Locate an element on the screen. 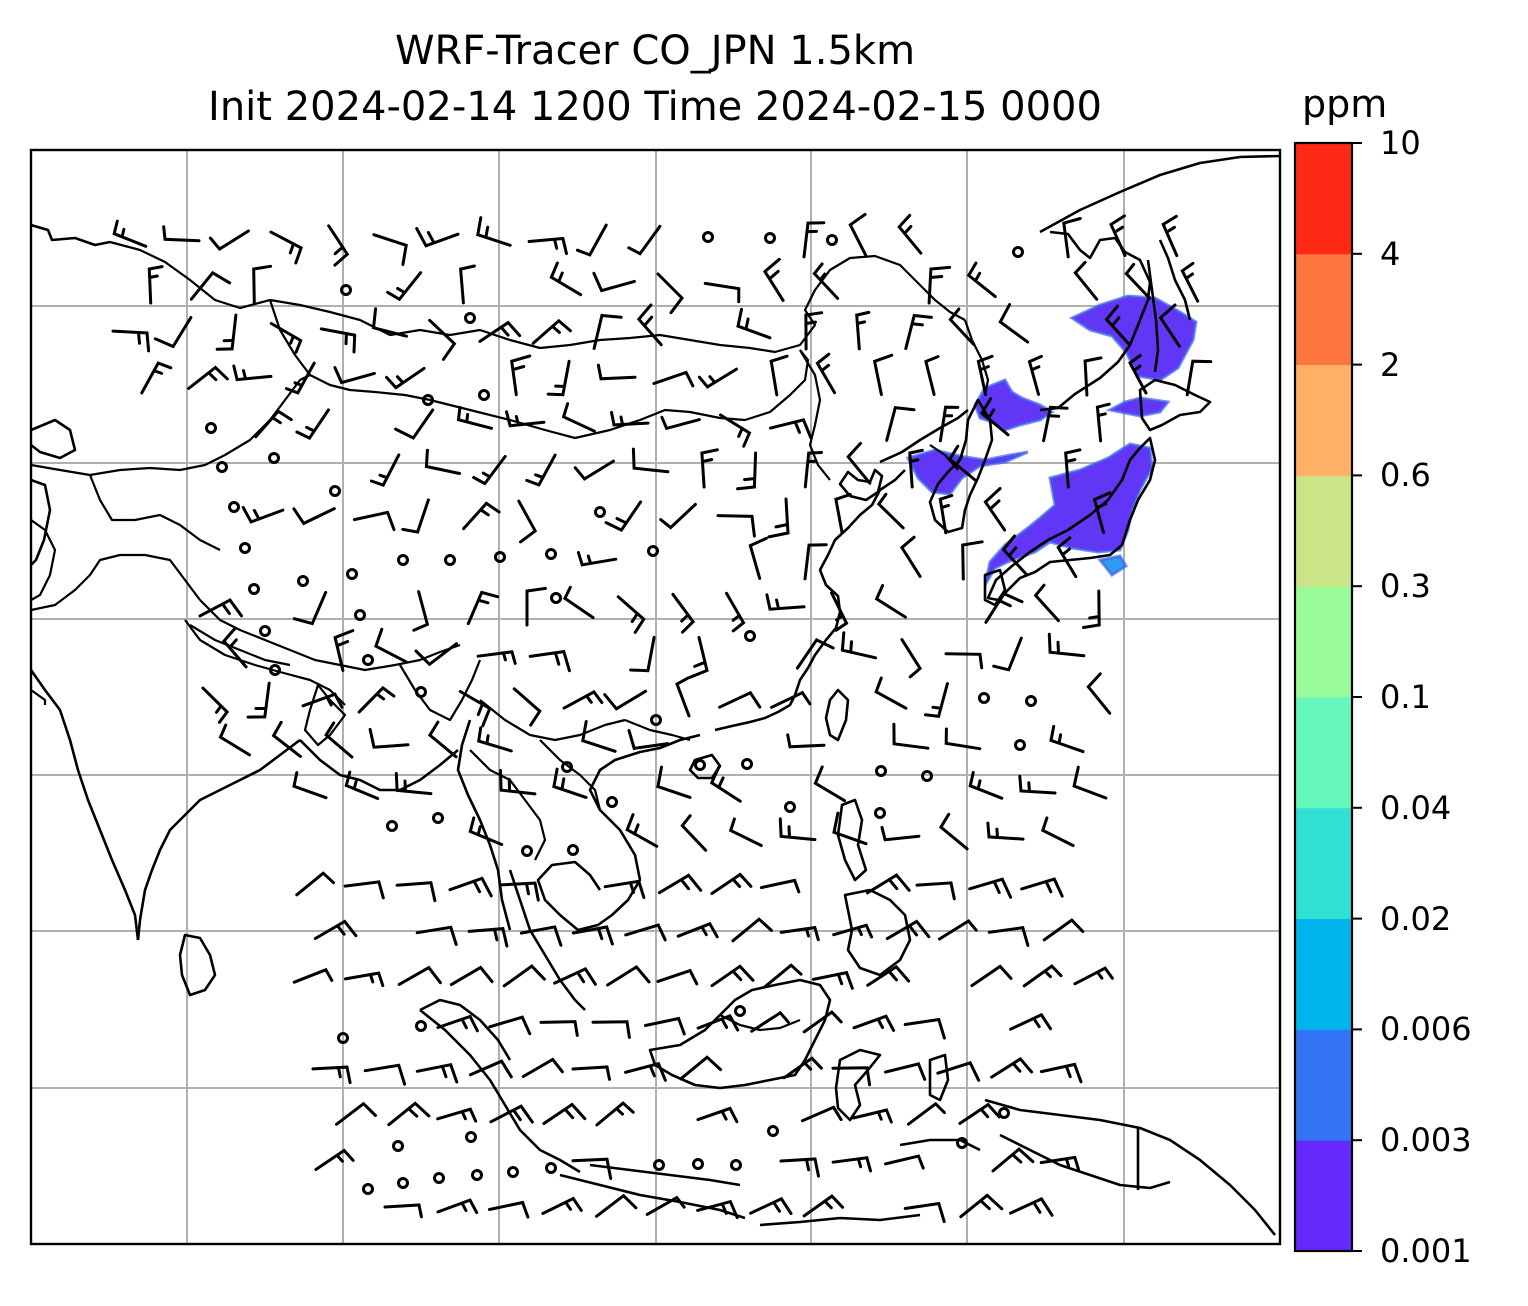 The height and width of the screenshot is (1306, 1528). coast-philippines-luzon is located at coordinates (852, 840).